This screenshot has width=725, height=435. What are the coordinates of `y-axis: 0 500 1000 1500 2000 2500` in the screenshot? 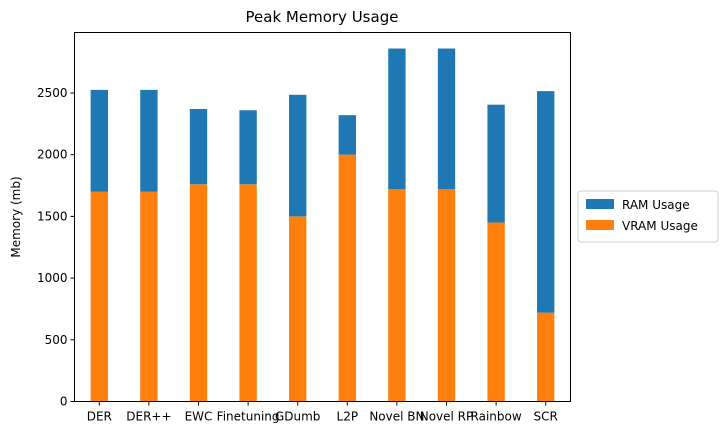 It's located at (56, 247).